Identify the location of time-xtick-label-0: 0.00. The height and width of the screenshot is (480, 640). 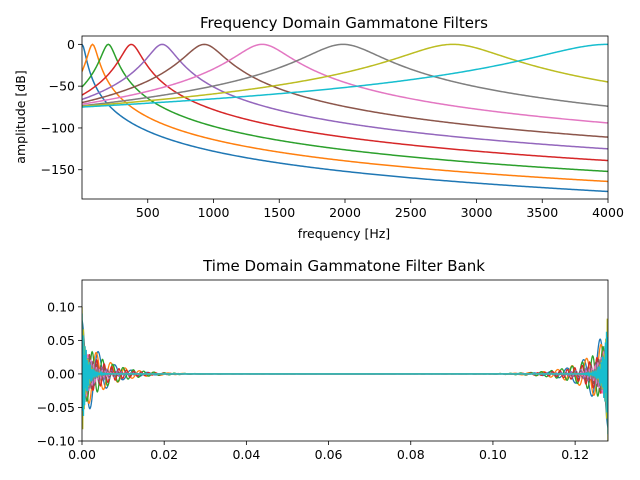
(82, 454).